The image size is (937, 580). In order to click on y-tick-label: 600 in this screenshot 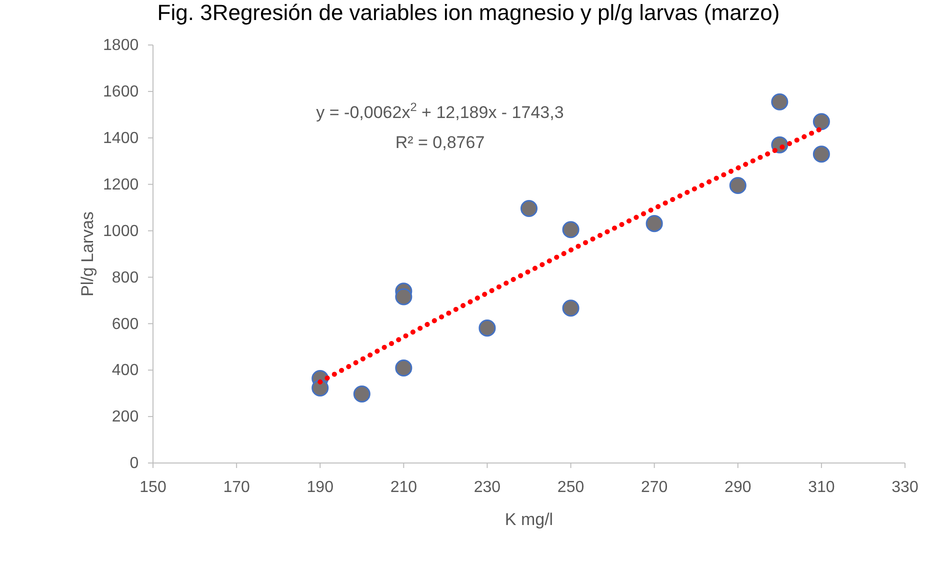, I will do `click(125, 324)`.